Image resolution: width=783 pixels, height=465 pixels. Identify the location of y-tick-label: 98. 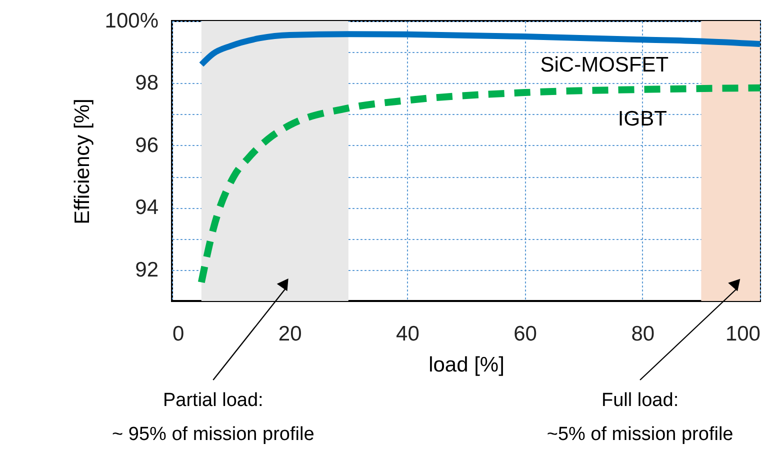
(146, 83).